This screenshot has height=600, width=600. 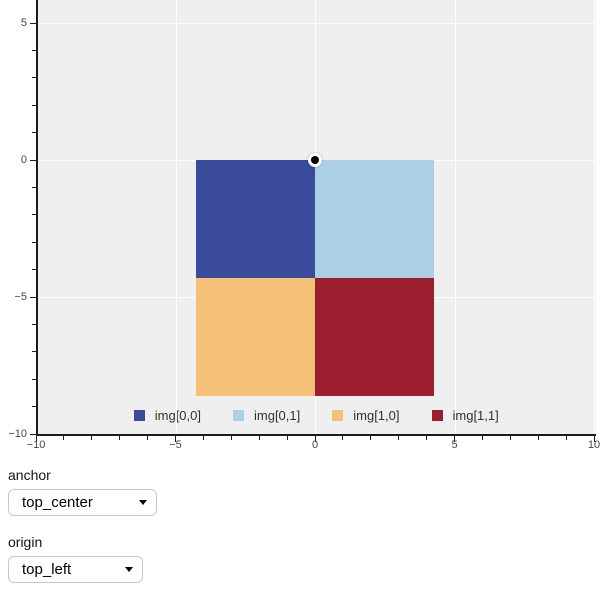 What do you see at coordinates (593, 445) in the screenshot?
I see `x-axis-tick-label: 10` at bounding box center [593, 445].